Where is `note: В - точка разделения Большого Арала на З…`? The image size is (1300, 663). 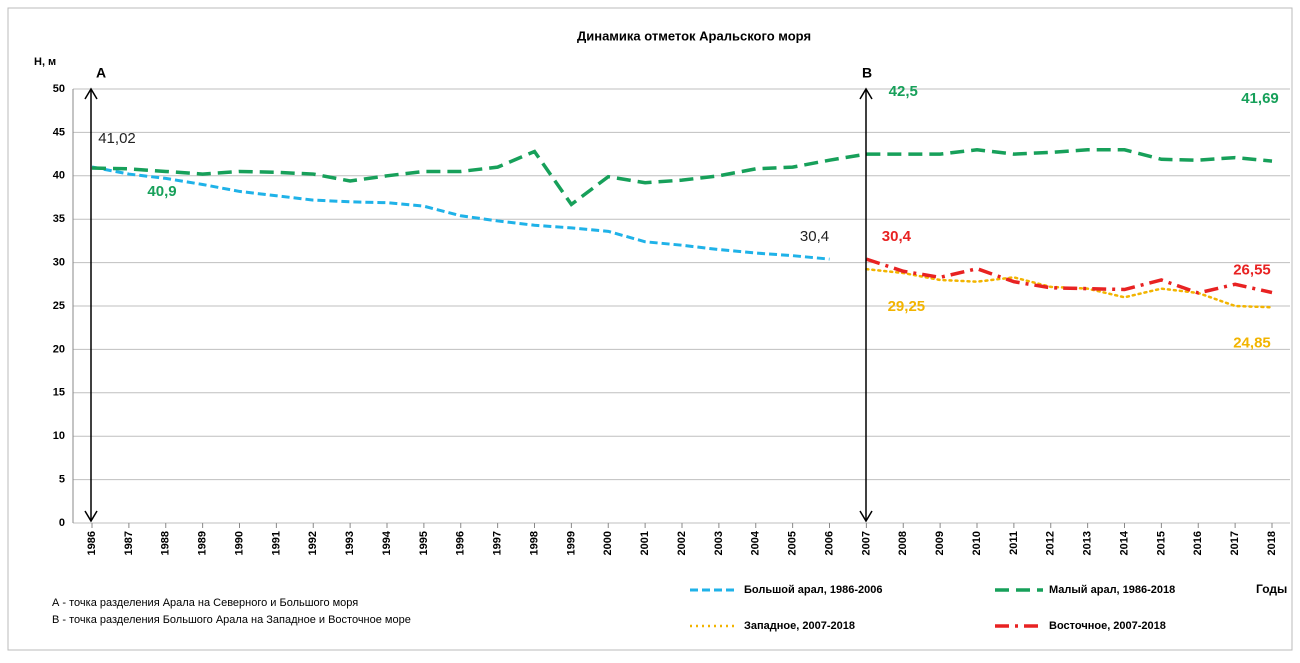
note: В - точка разделения Большого Арала на З… is located at coordinates (231, 620).